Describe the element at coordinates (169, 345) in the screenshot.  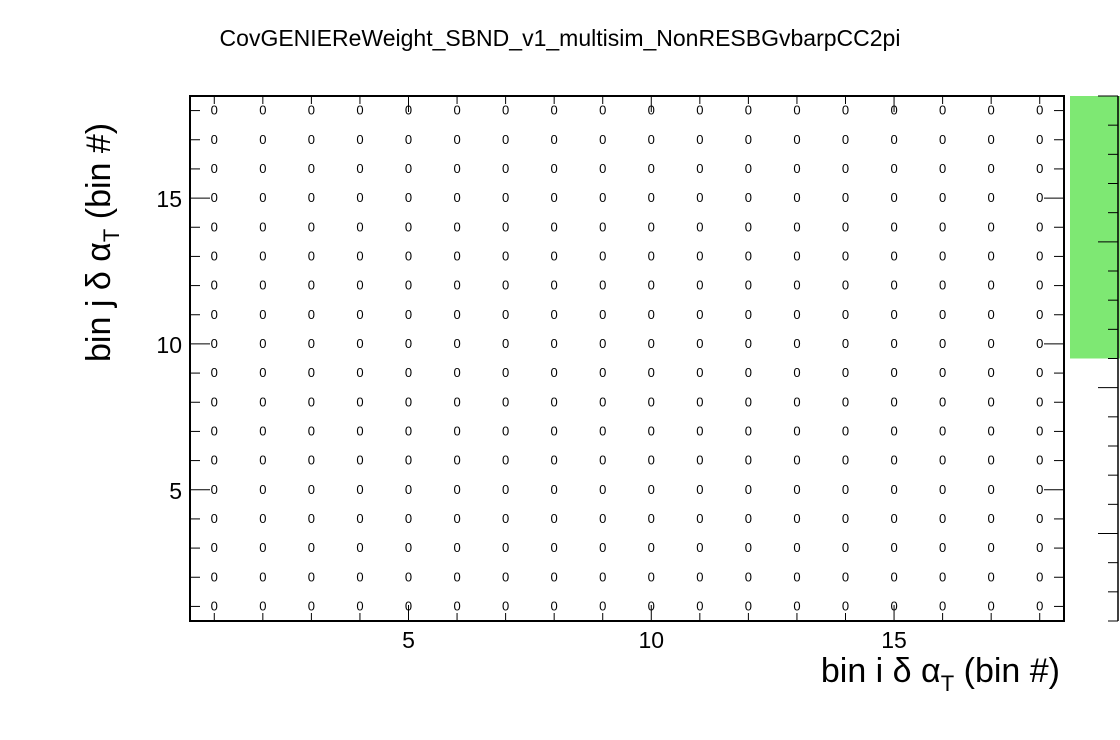
I see `y-tick-label: 10` at that location.